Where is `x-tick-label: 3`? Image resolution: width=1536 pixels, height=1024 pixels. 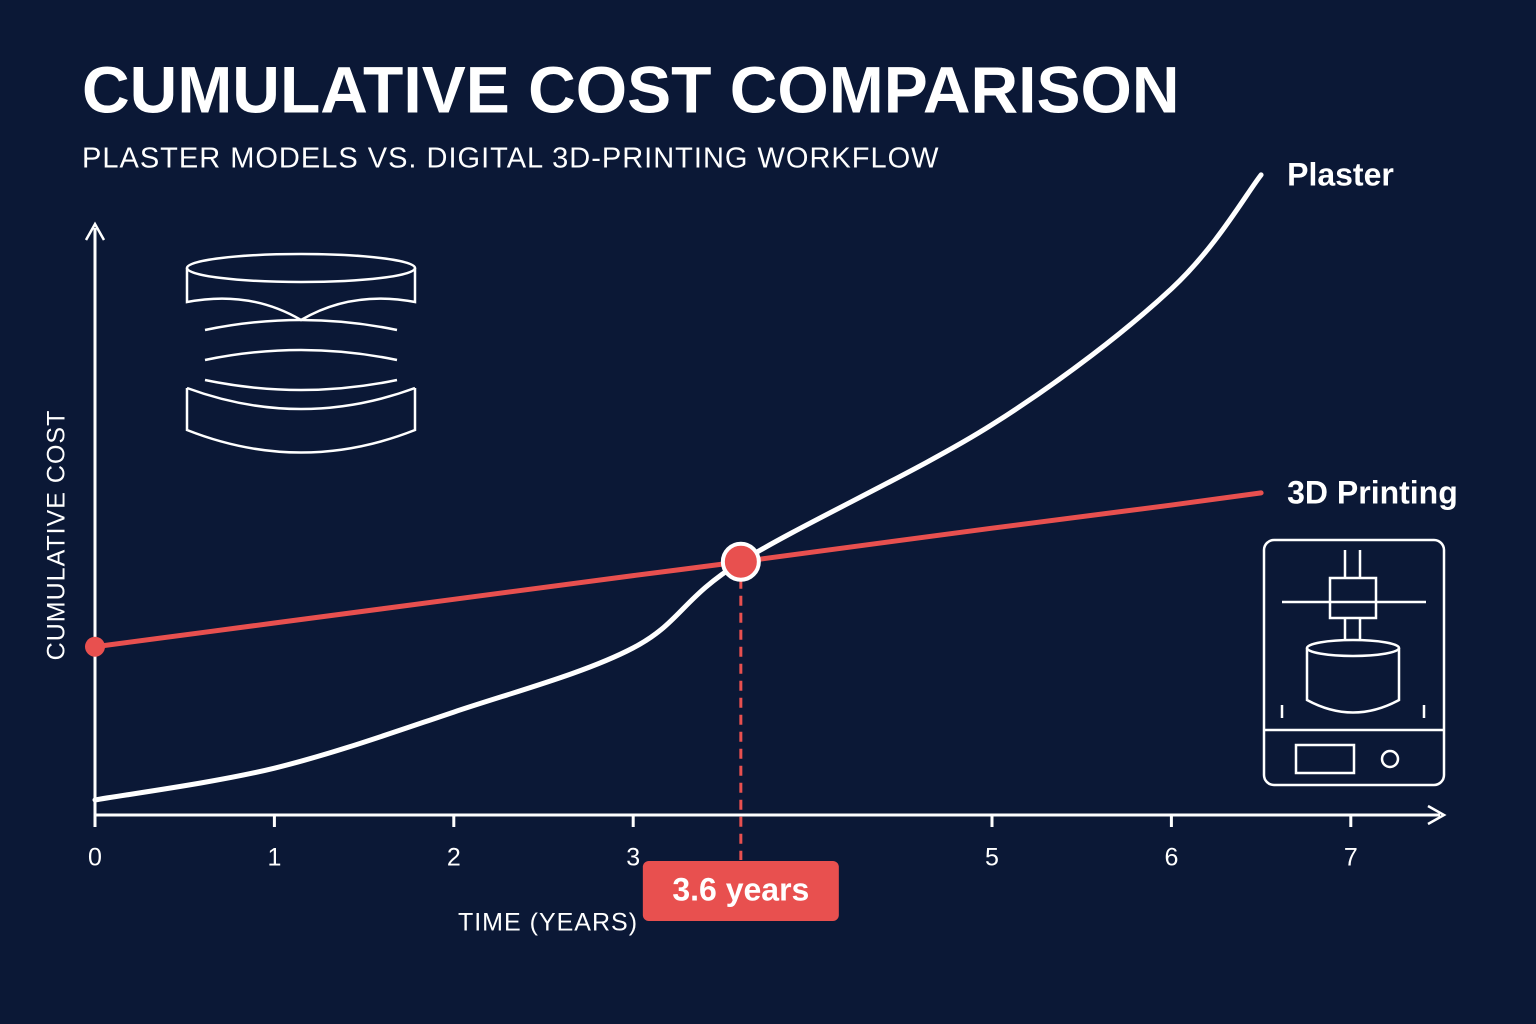
x-tick-label: 3 is located at coordinates (633, 858).